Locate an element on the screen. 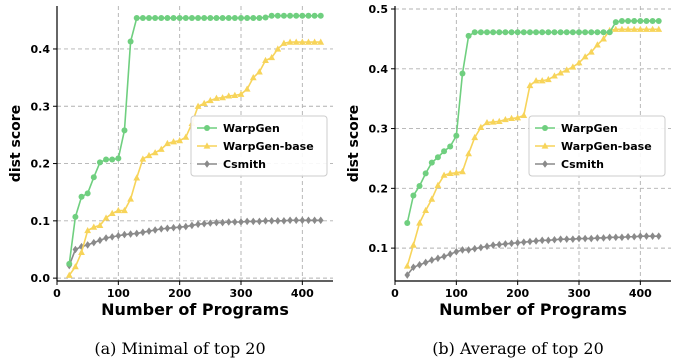 This screenshot has height=362, width=683. legend-box is located at coordinates (597, 146).